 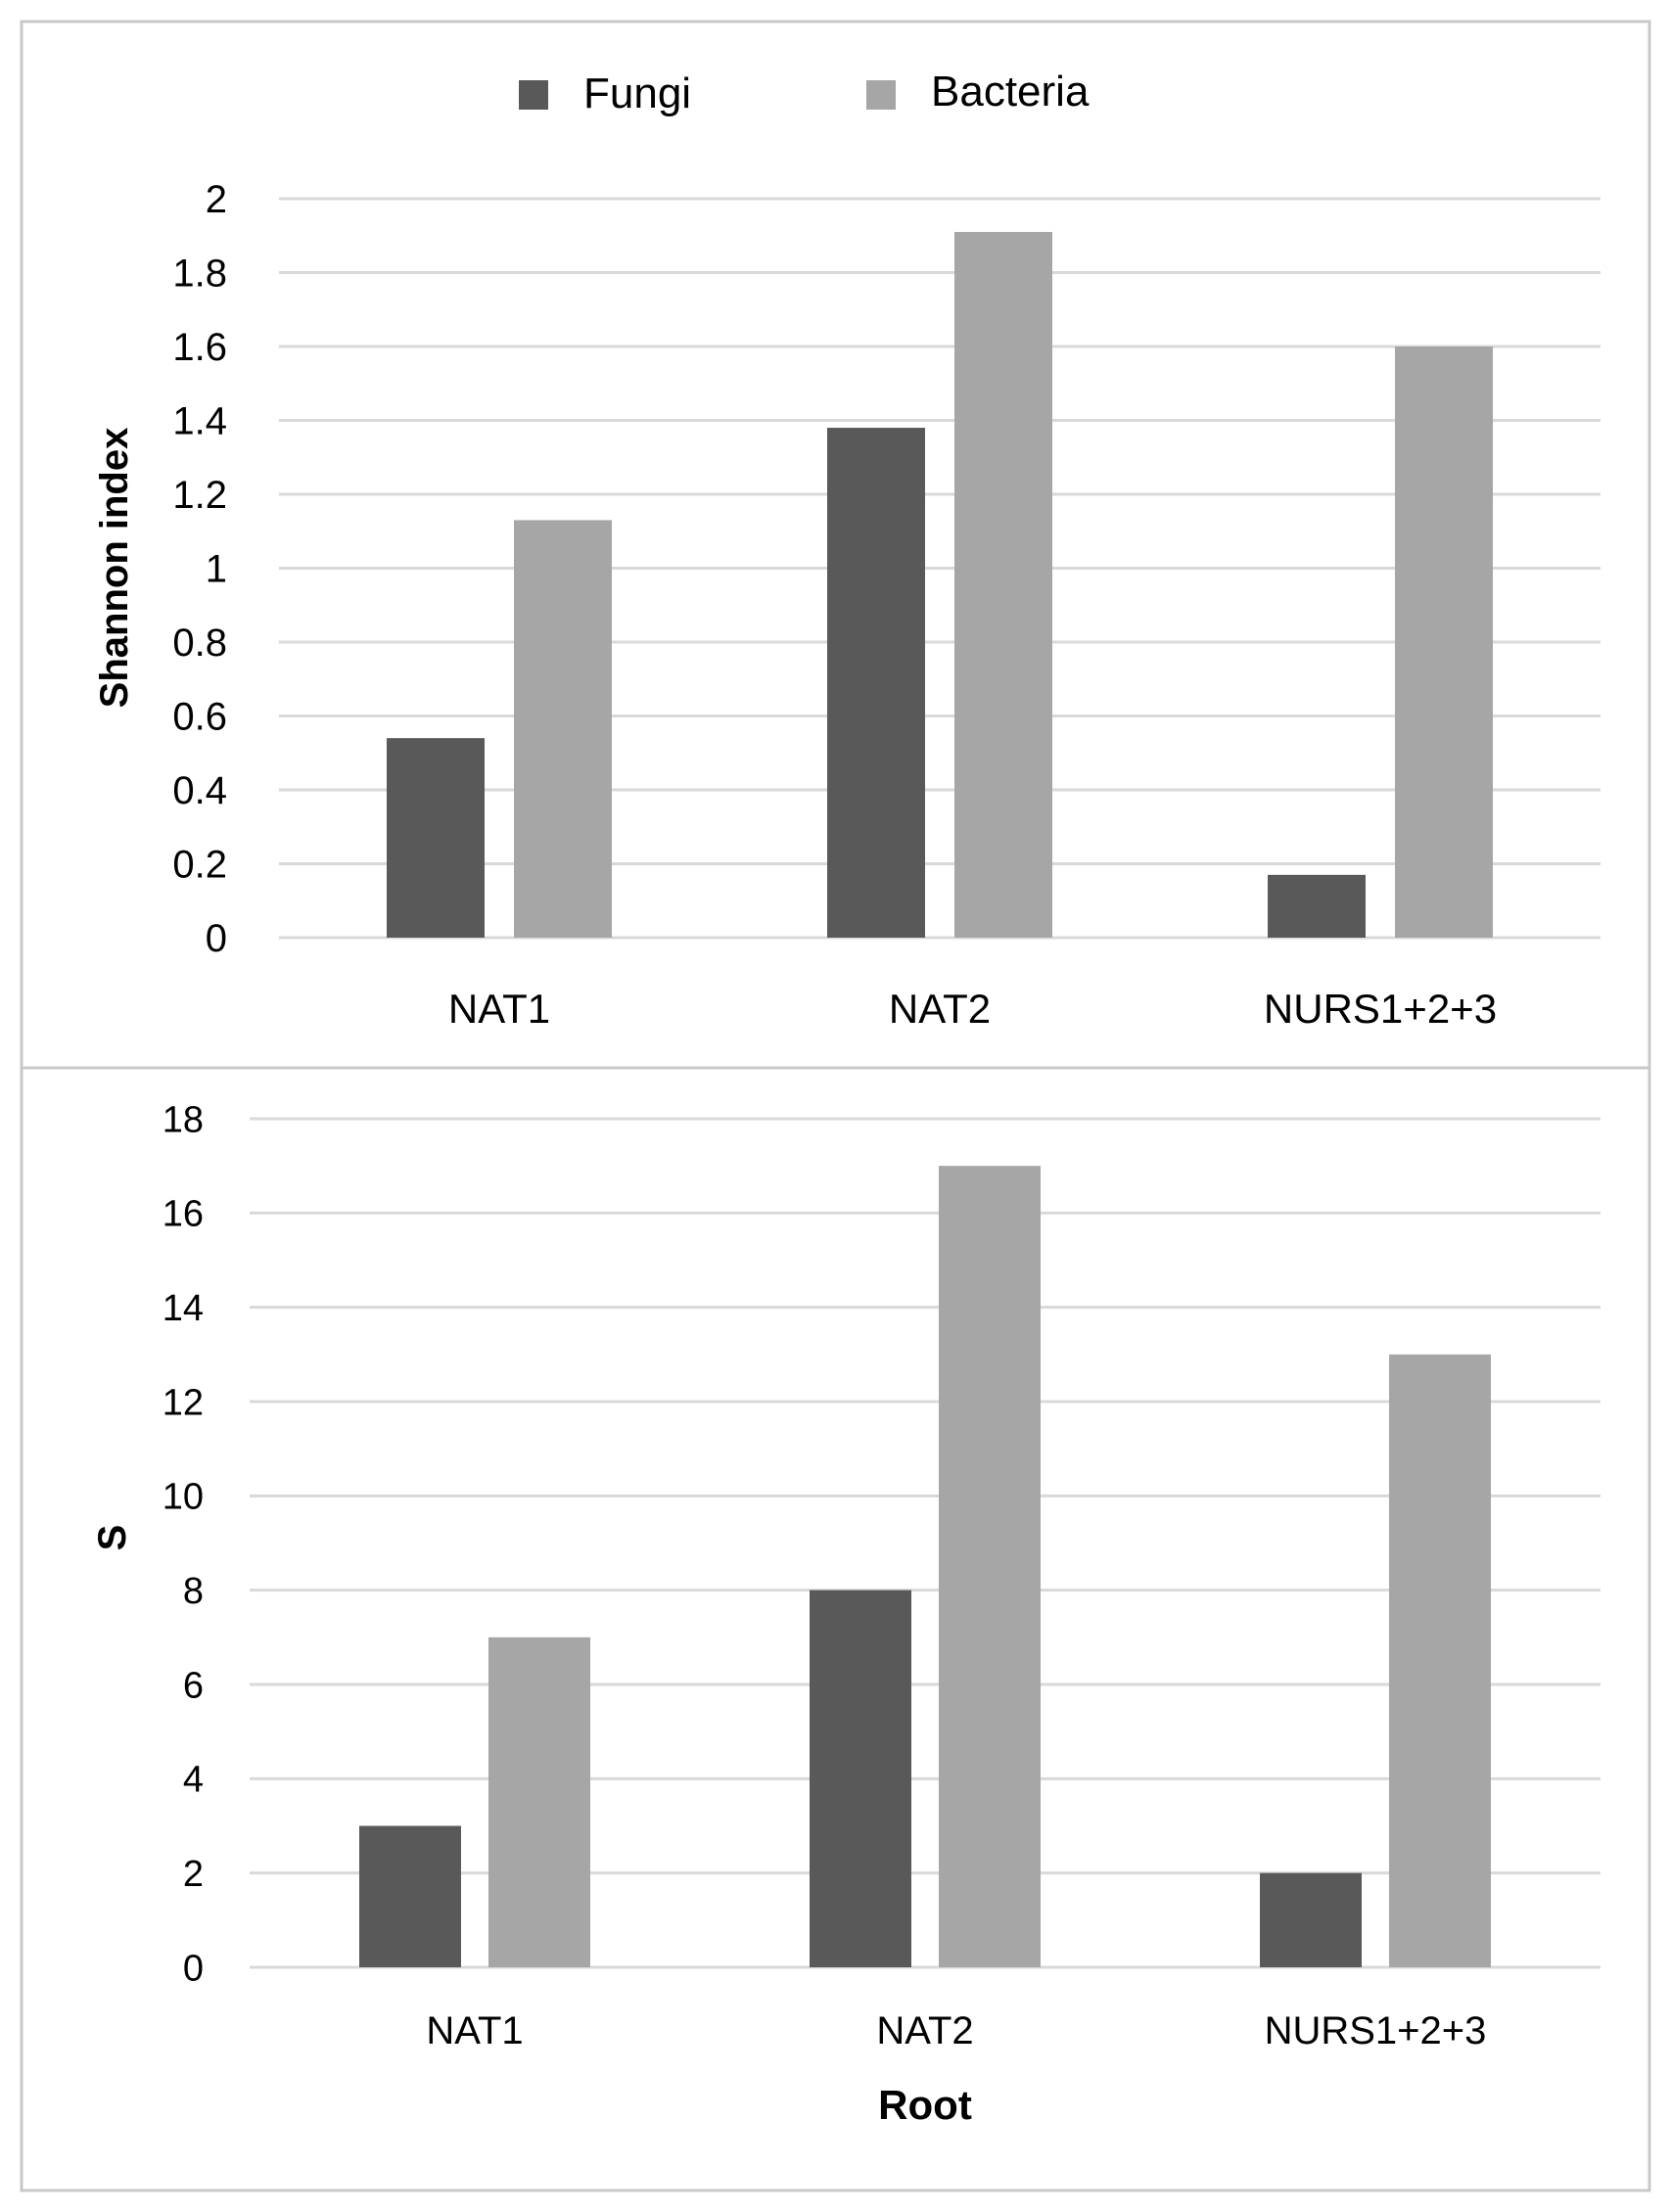 What do you see at coordinates (183, 1308) in the screenshot?
I see `y-tick-label: 14` at bounding box center [183, 1308].